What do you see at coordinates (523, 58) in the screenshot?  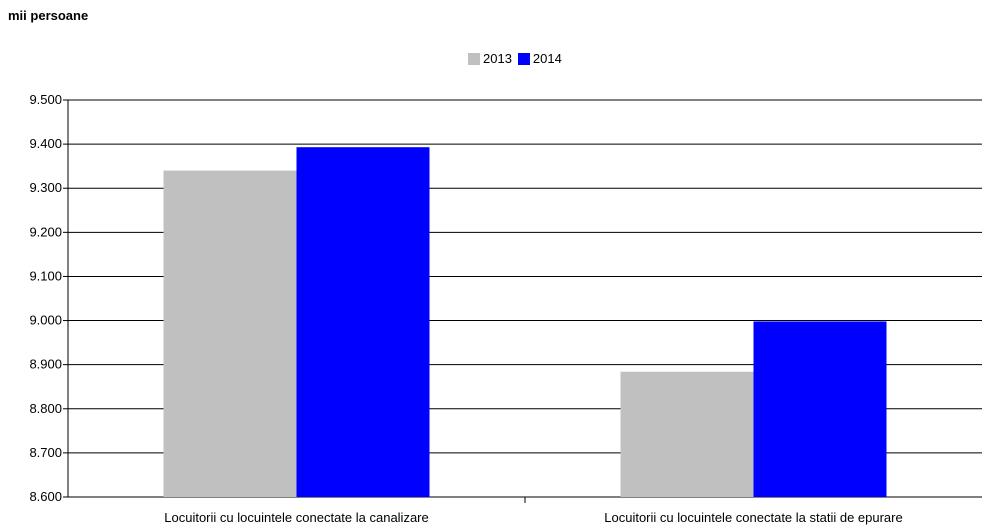 I see `legend-swatch-2014` at bounding box center [523, 58].